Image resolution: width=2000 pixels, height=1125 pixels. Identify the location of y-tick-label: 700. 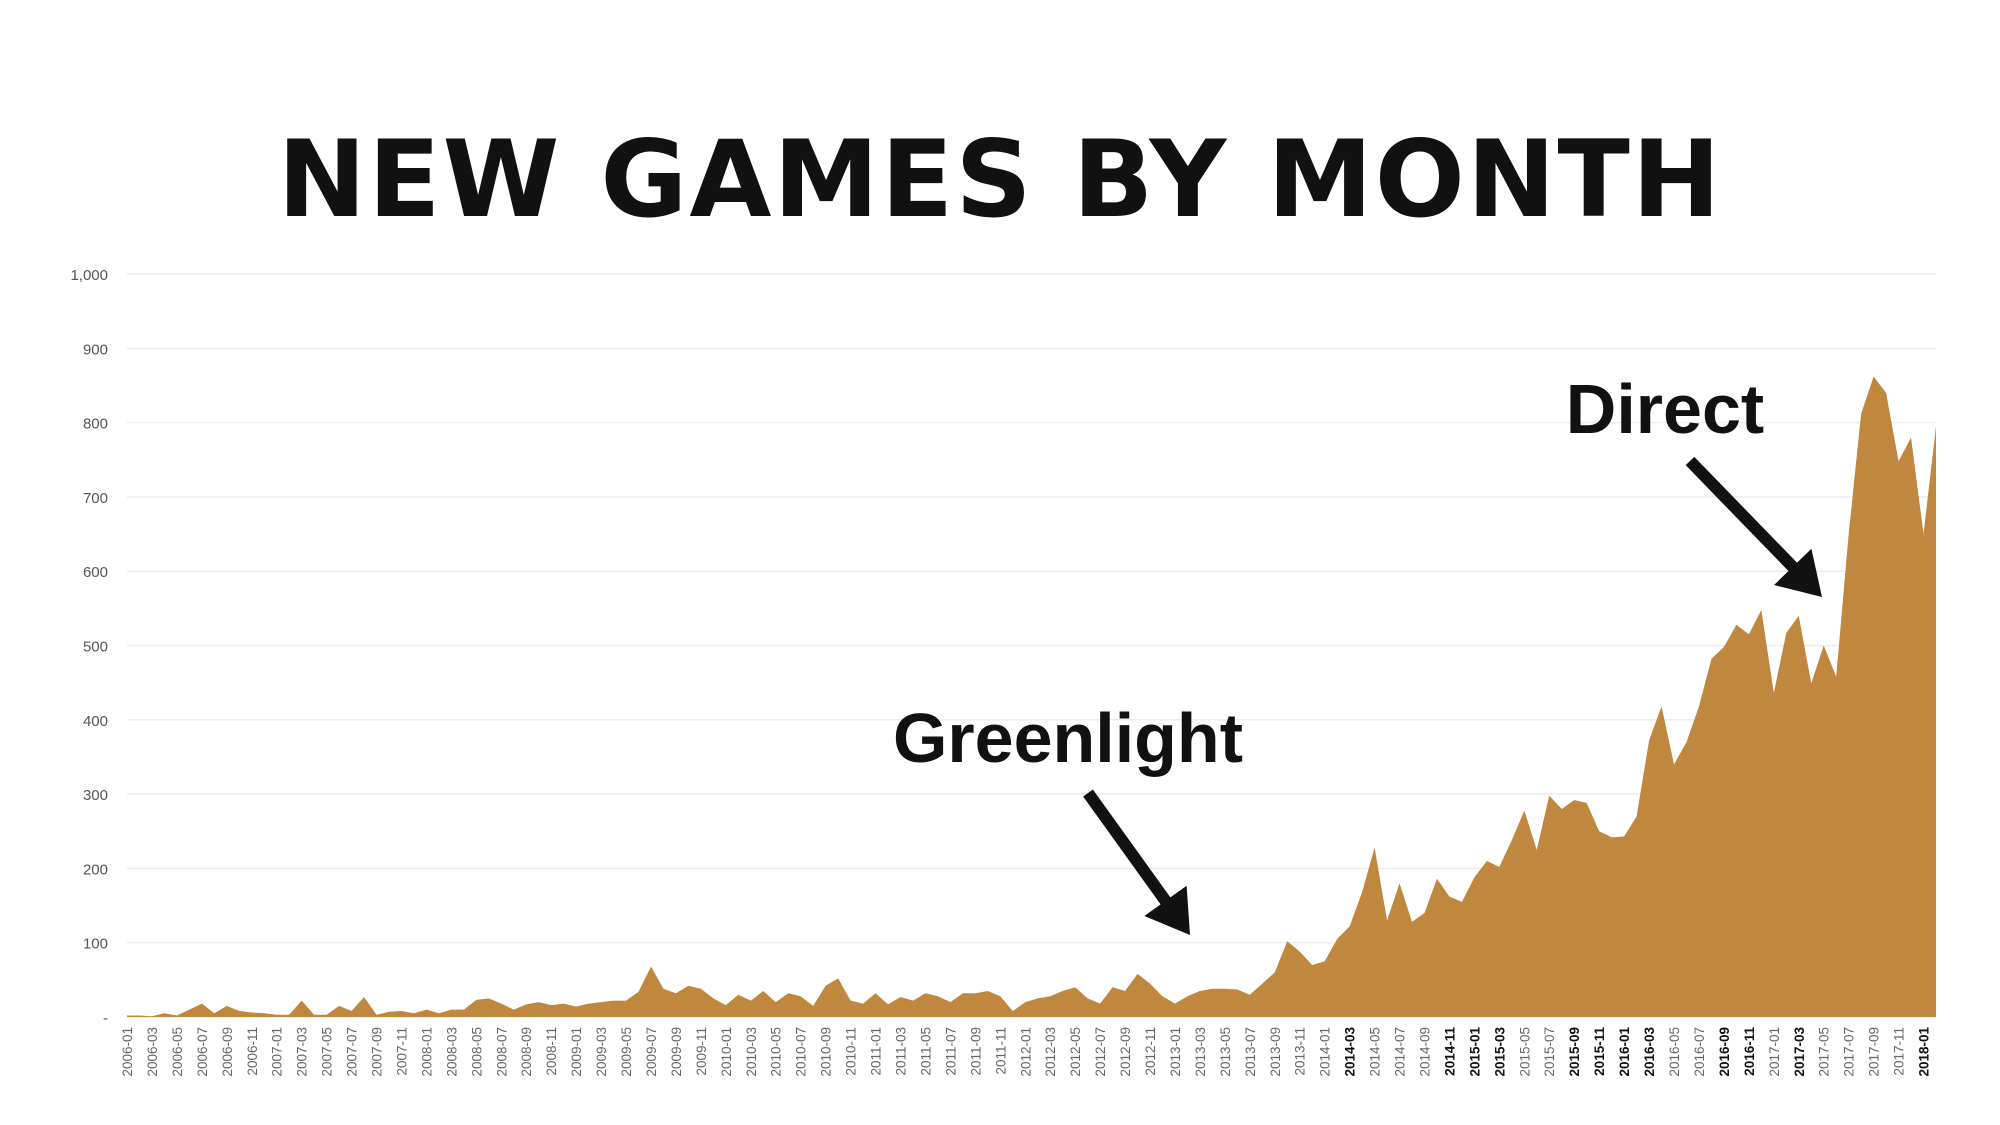
(95, 498).